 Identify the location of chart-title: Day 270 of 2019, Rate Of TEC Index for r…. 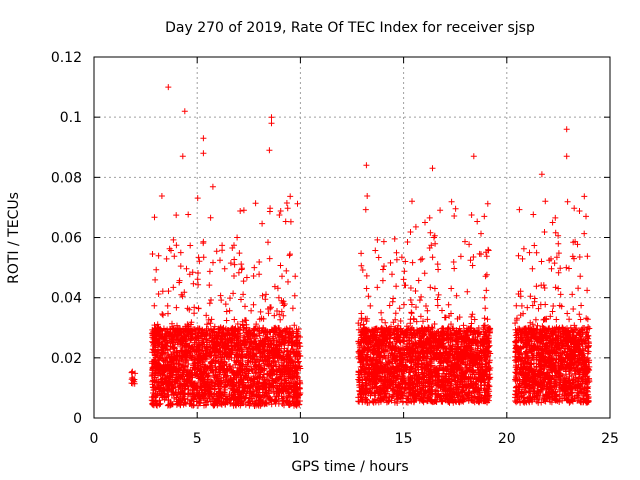
(350, 28).